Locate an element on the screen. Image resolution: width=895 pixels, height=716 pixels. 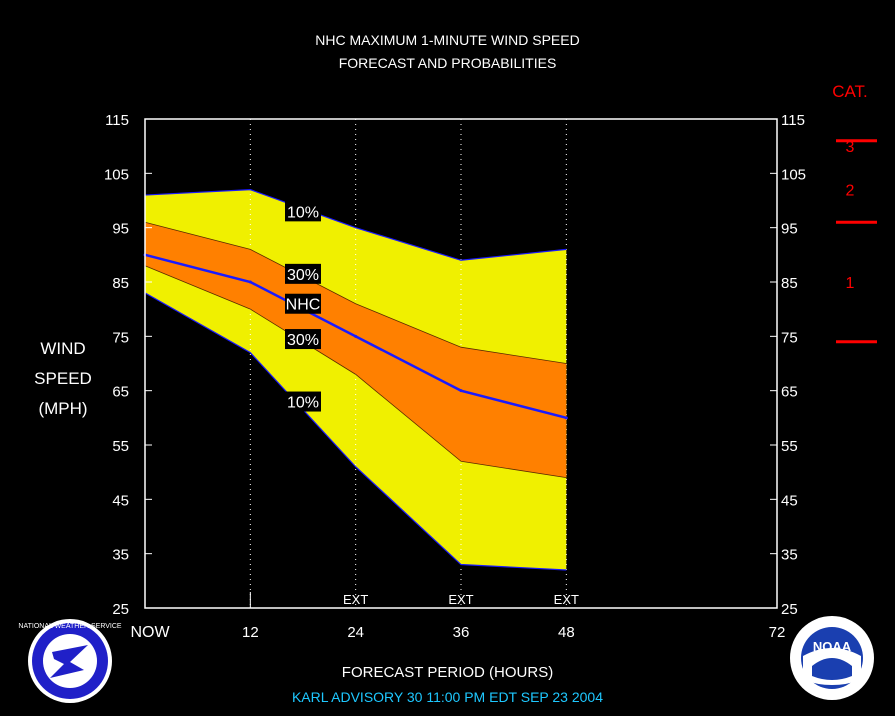
y-tick-label-left: 45 is located at coordinates (120, 500).